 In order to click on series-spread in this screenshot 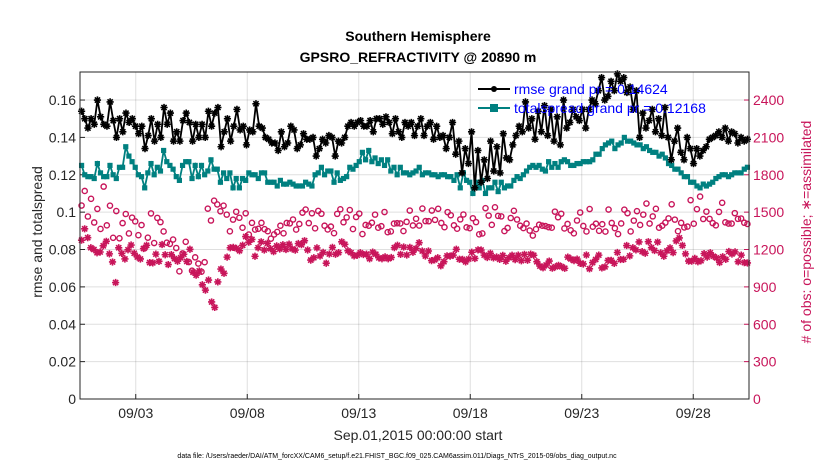, I will do `click(414, 165)`.